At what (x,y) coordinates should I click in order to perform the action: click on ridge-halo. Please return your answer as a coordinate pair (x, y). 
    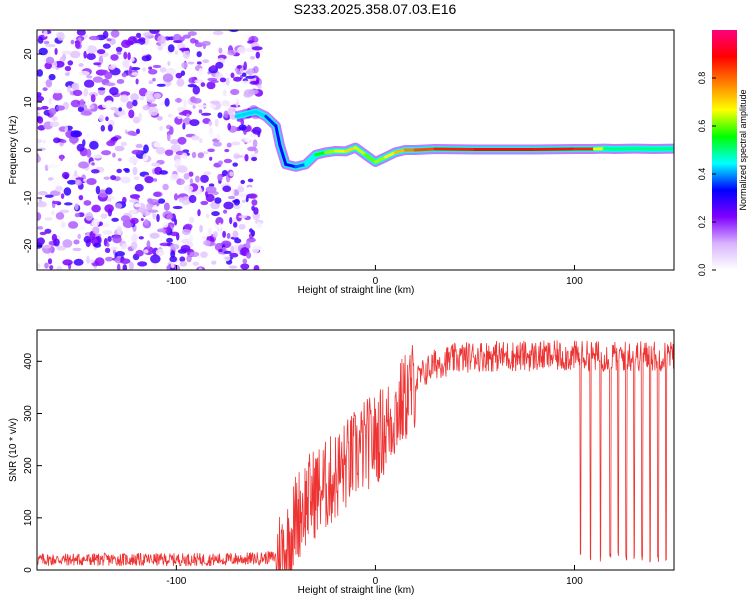
    Looking at the image, I should click on (454, 139).